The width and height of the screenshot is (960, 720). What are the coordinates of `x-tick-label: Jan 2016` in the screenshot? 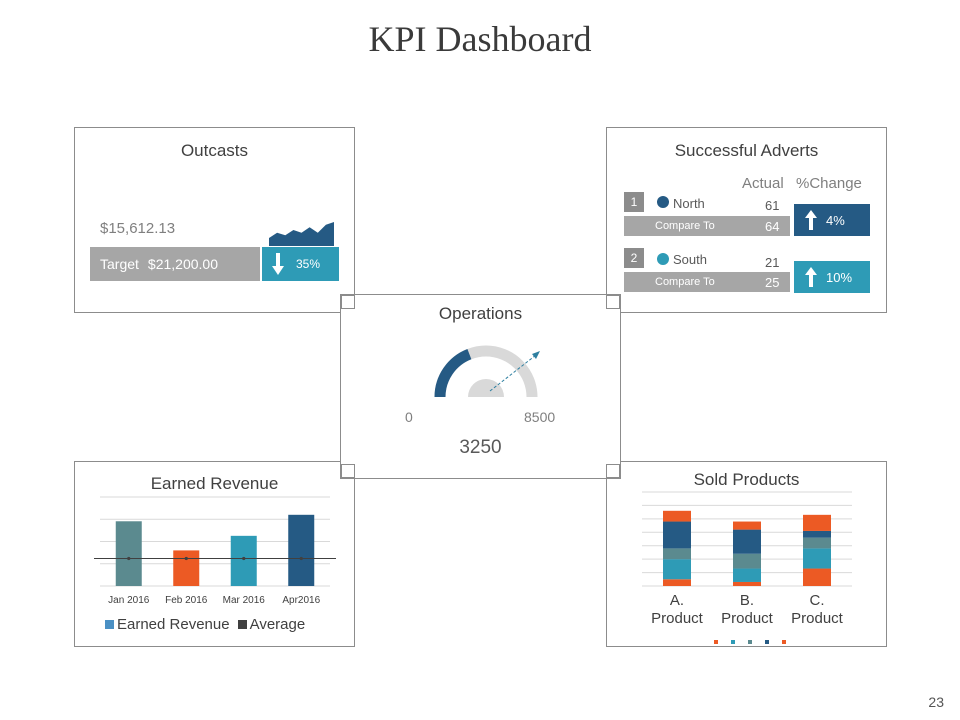 It's located at (129, 600).